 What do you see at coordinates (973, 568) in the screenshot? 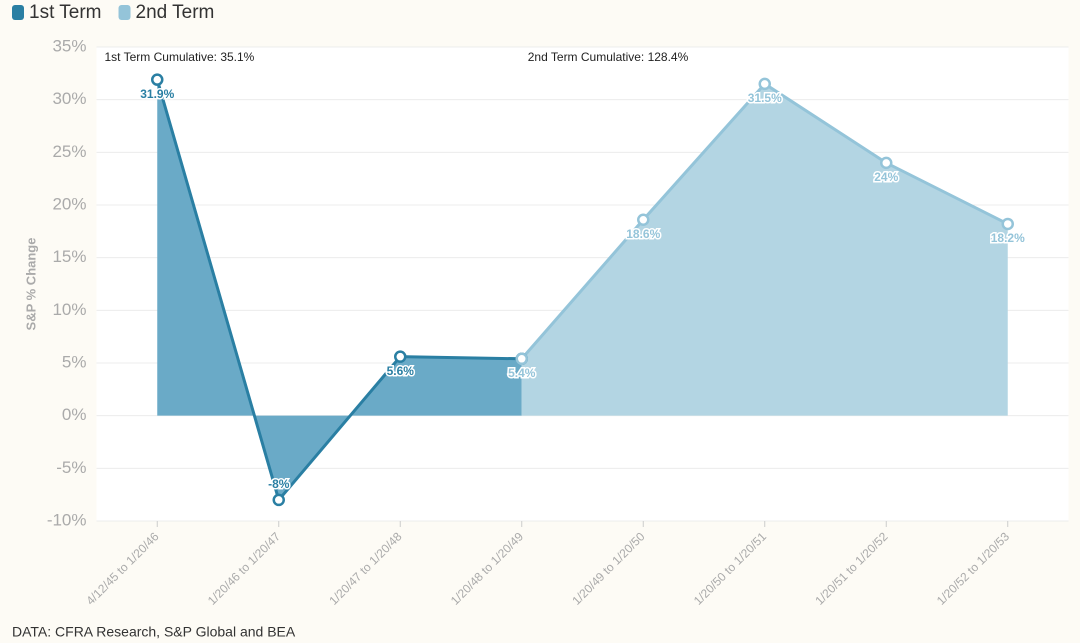
I see `x-tick-label: 1/20/52 to 1/20/53` at bounding box center [973, 568].